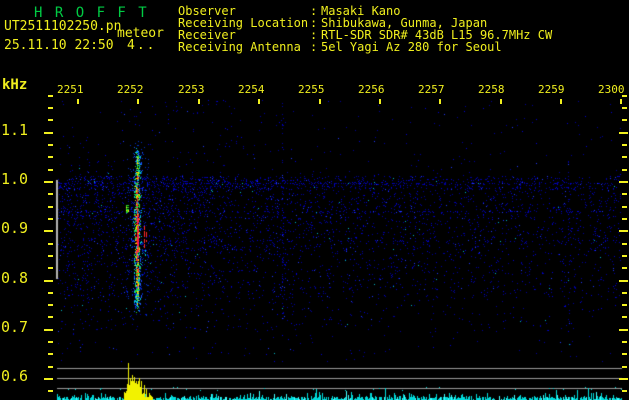 This screenshot has height=400, width=629. Describe the element at coordinates (551, 89) in the screenshot. I see `x-tick-label: 2259` at that location.